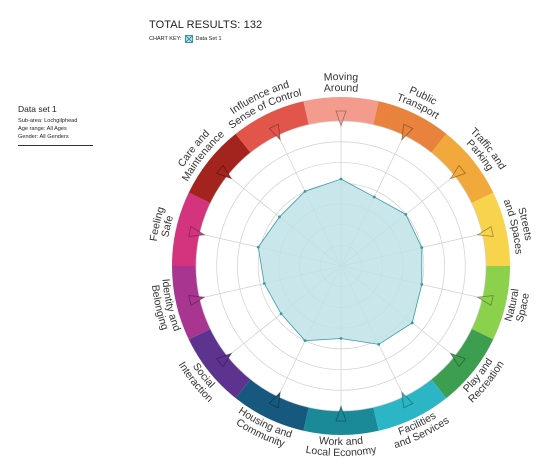  What do you see at coordinates (55, 145) in the screenshot?
I see `dataset-divider` at bounding box center [55, 145].